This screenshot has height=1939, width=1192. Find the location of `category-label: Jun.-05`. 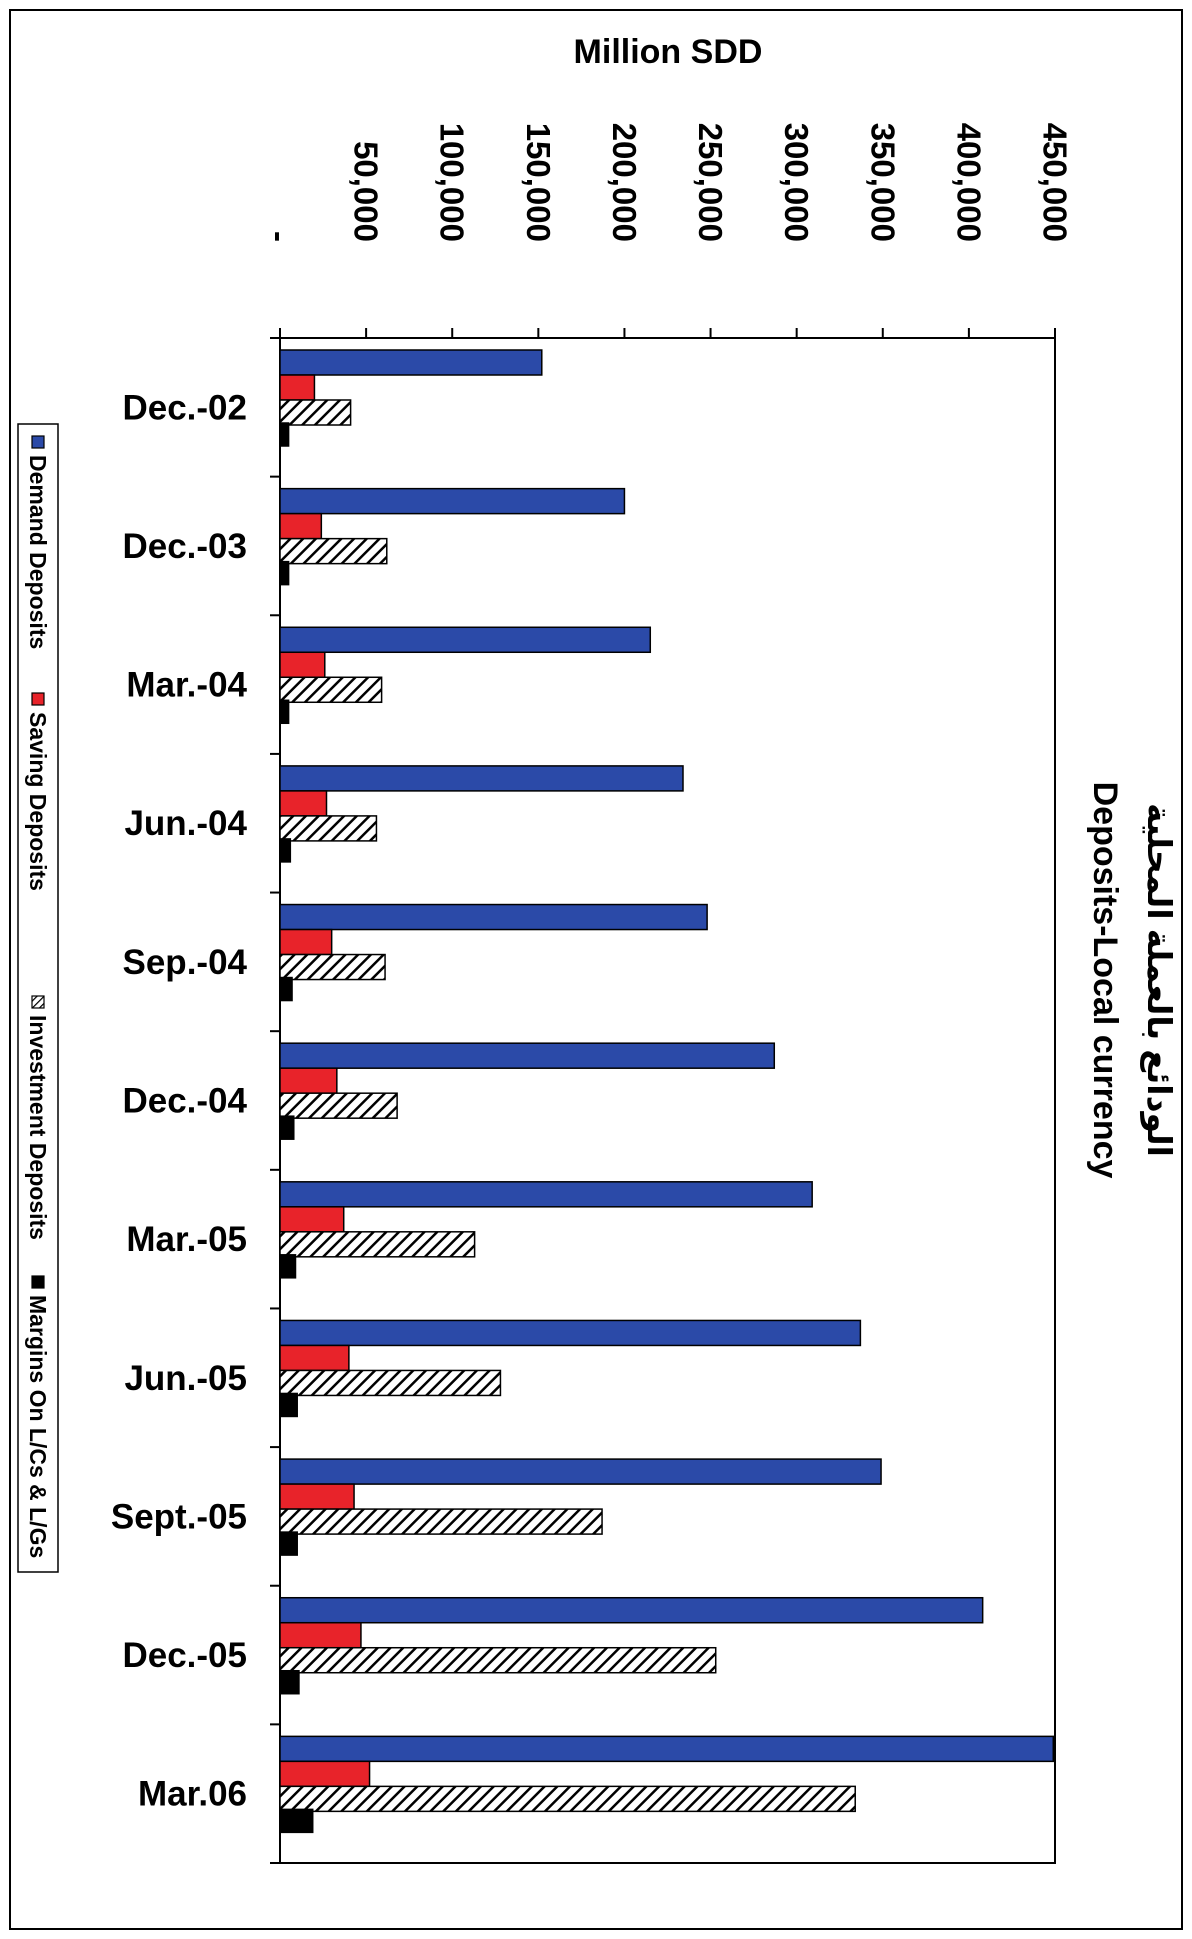

category-label: Jun.-05 is located at coordinates (185, 1378).